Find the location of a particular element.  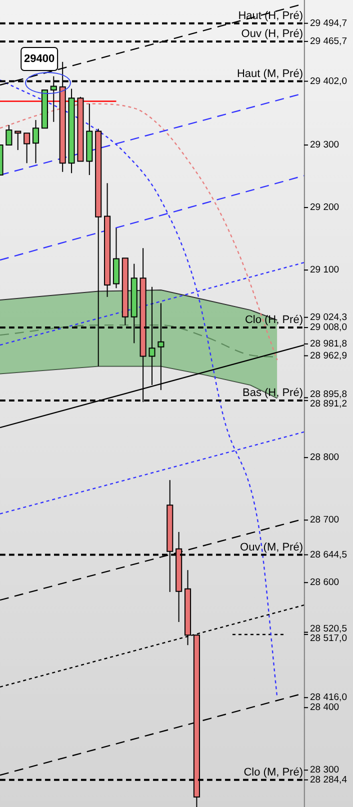

y-tick-label: 29 494,7 is located at coordinates (328, 23).